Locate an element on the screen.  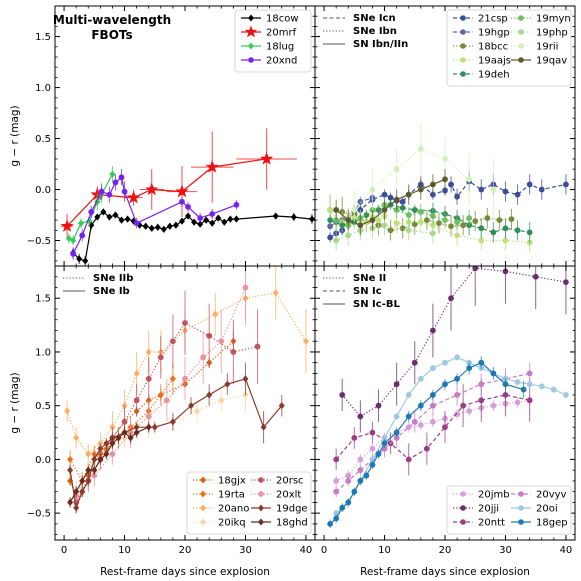
legend-label: 19qav is located at coordinates (551, 61).